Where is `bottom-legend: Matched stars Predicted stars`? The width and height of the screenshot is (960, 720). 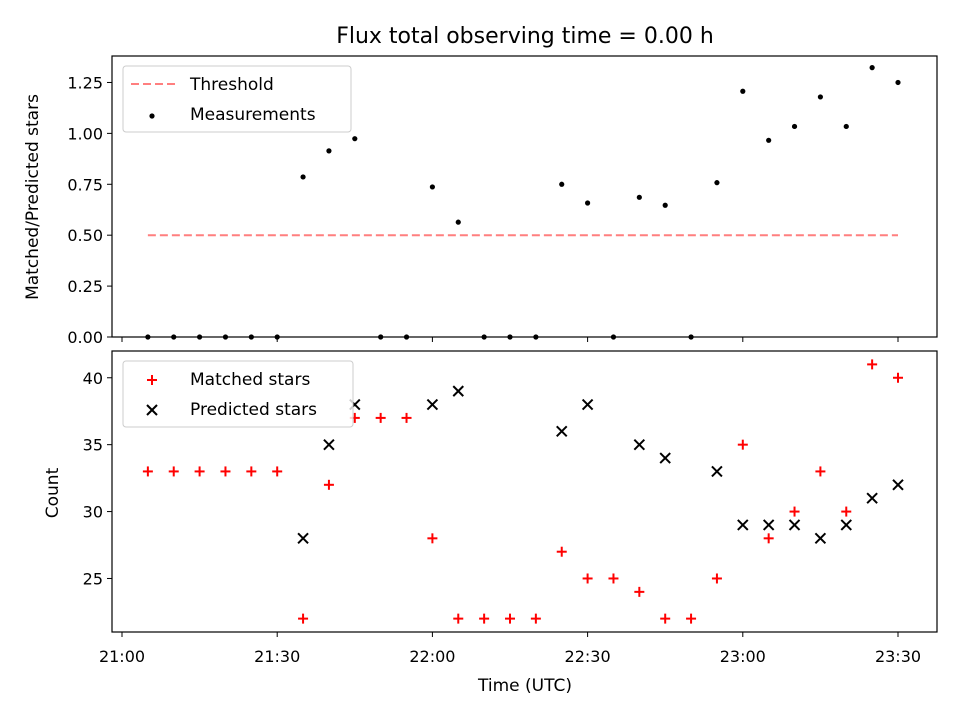
bottom-legend: Matched stars Predicted stars is located at coordinates (238, 394).